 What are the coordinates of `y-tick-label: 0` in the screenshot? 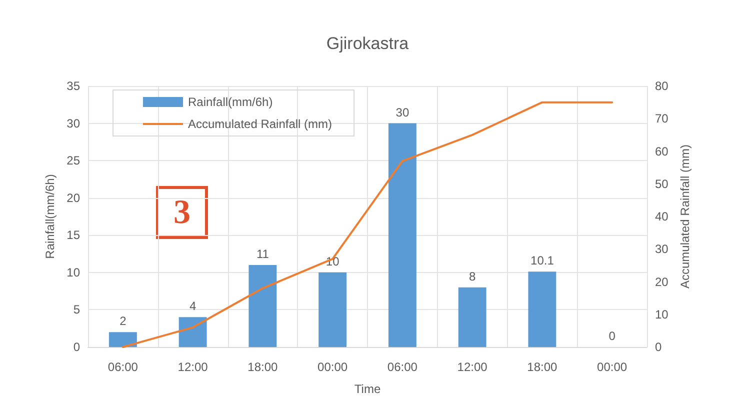 It's located at (76, 347).